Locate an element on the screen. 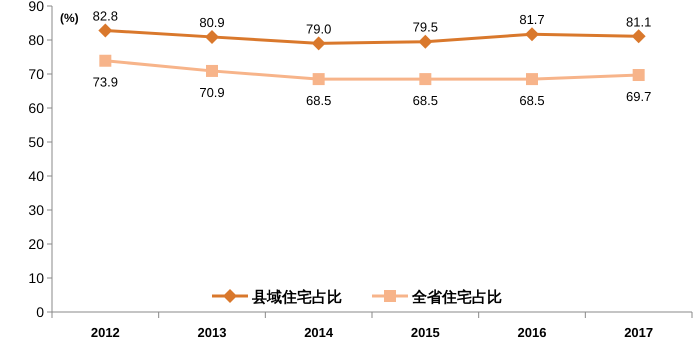 Image resolution: width=700 pixels, height=350 pixels. y-tick-label: 0 is located at coordinates (40, 312).